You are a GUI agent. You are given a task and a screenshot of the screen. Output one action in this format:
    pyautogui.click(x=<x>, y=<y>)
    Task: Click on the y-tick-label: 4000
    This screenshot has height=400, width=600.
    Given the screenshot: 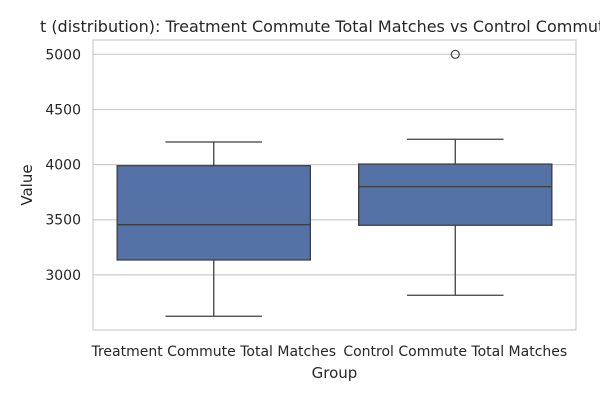 What is the action you would take?
    pyautogui.click(x=63, y=166)
    